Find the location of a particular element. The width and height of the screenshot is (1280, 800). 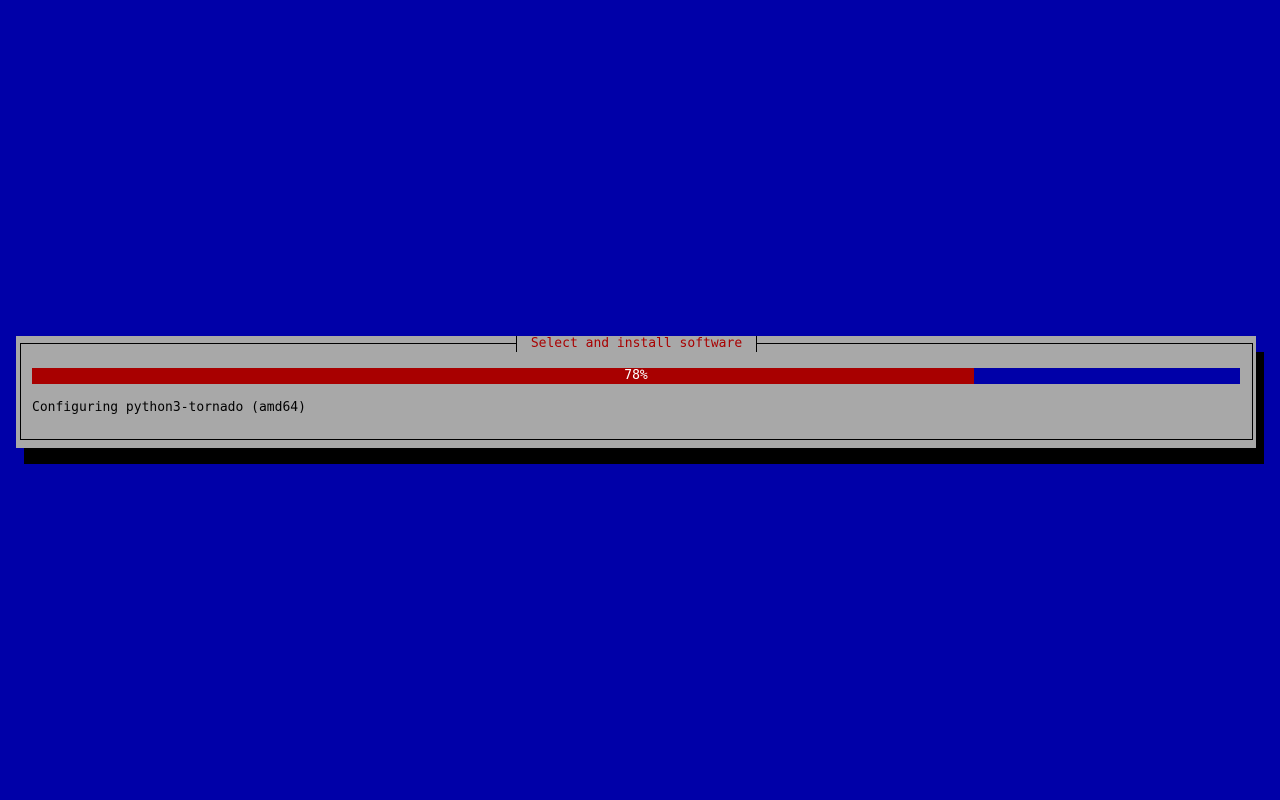

dialog-frame is located at coordinates (636, 391).